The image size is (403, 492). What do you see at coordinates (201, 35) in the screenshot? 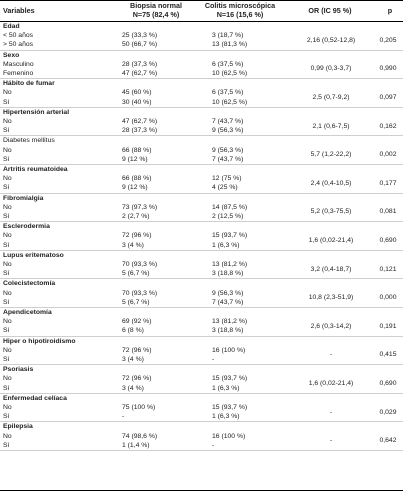
I see `table-row: < 50 años 25 (33,3 %) 3 (18,7 %)` at bounding box center [201, 35].